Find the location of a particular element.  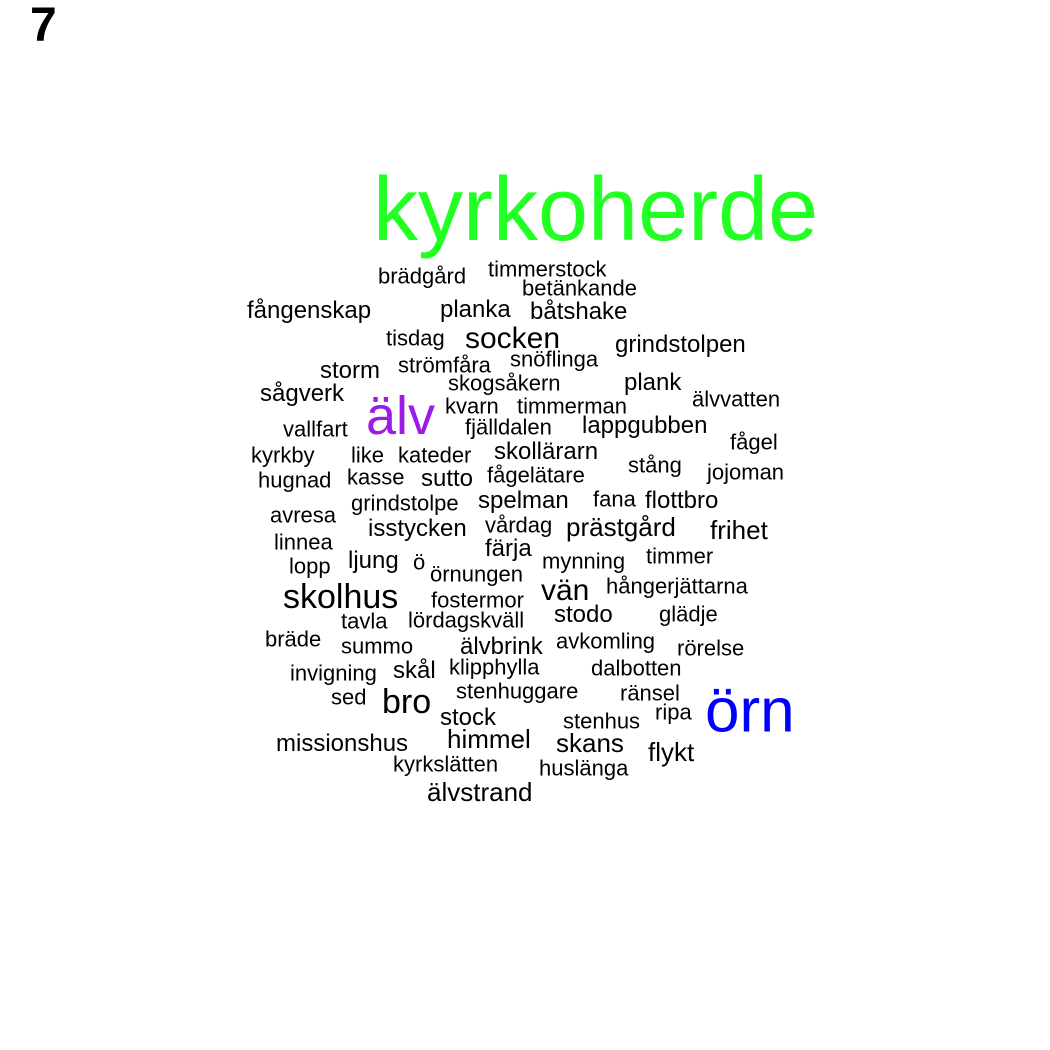

word-mynning: mynning is located at coordinates (584, 561).